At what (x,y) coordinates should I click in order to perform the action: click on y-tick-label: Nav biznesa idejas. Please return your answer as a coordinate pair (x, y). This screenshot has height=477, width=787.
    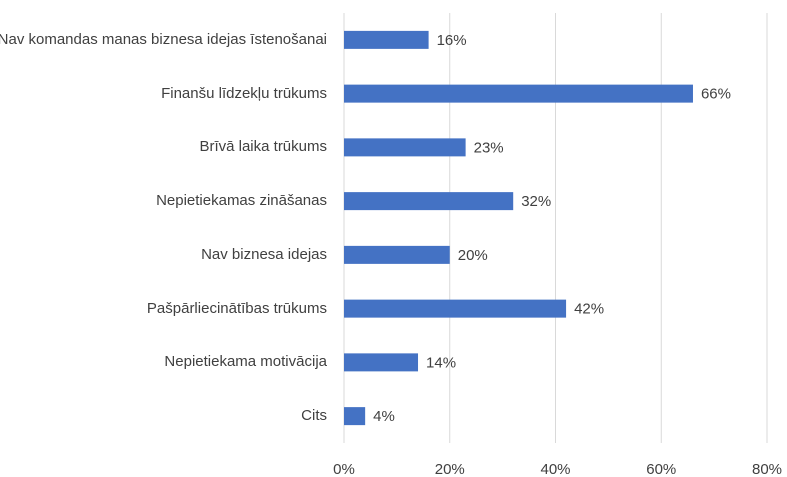
    Looking at the image, I should click on (264, 254).